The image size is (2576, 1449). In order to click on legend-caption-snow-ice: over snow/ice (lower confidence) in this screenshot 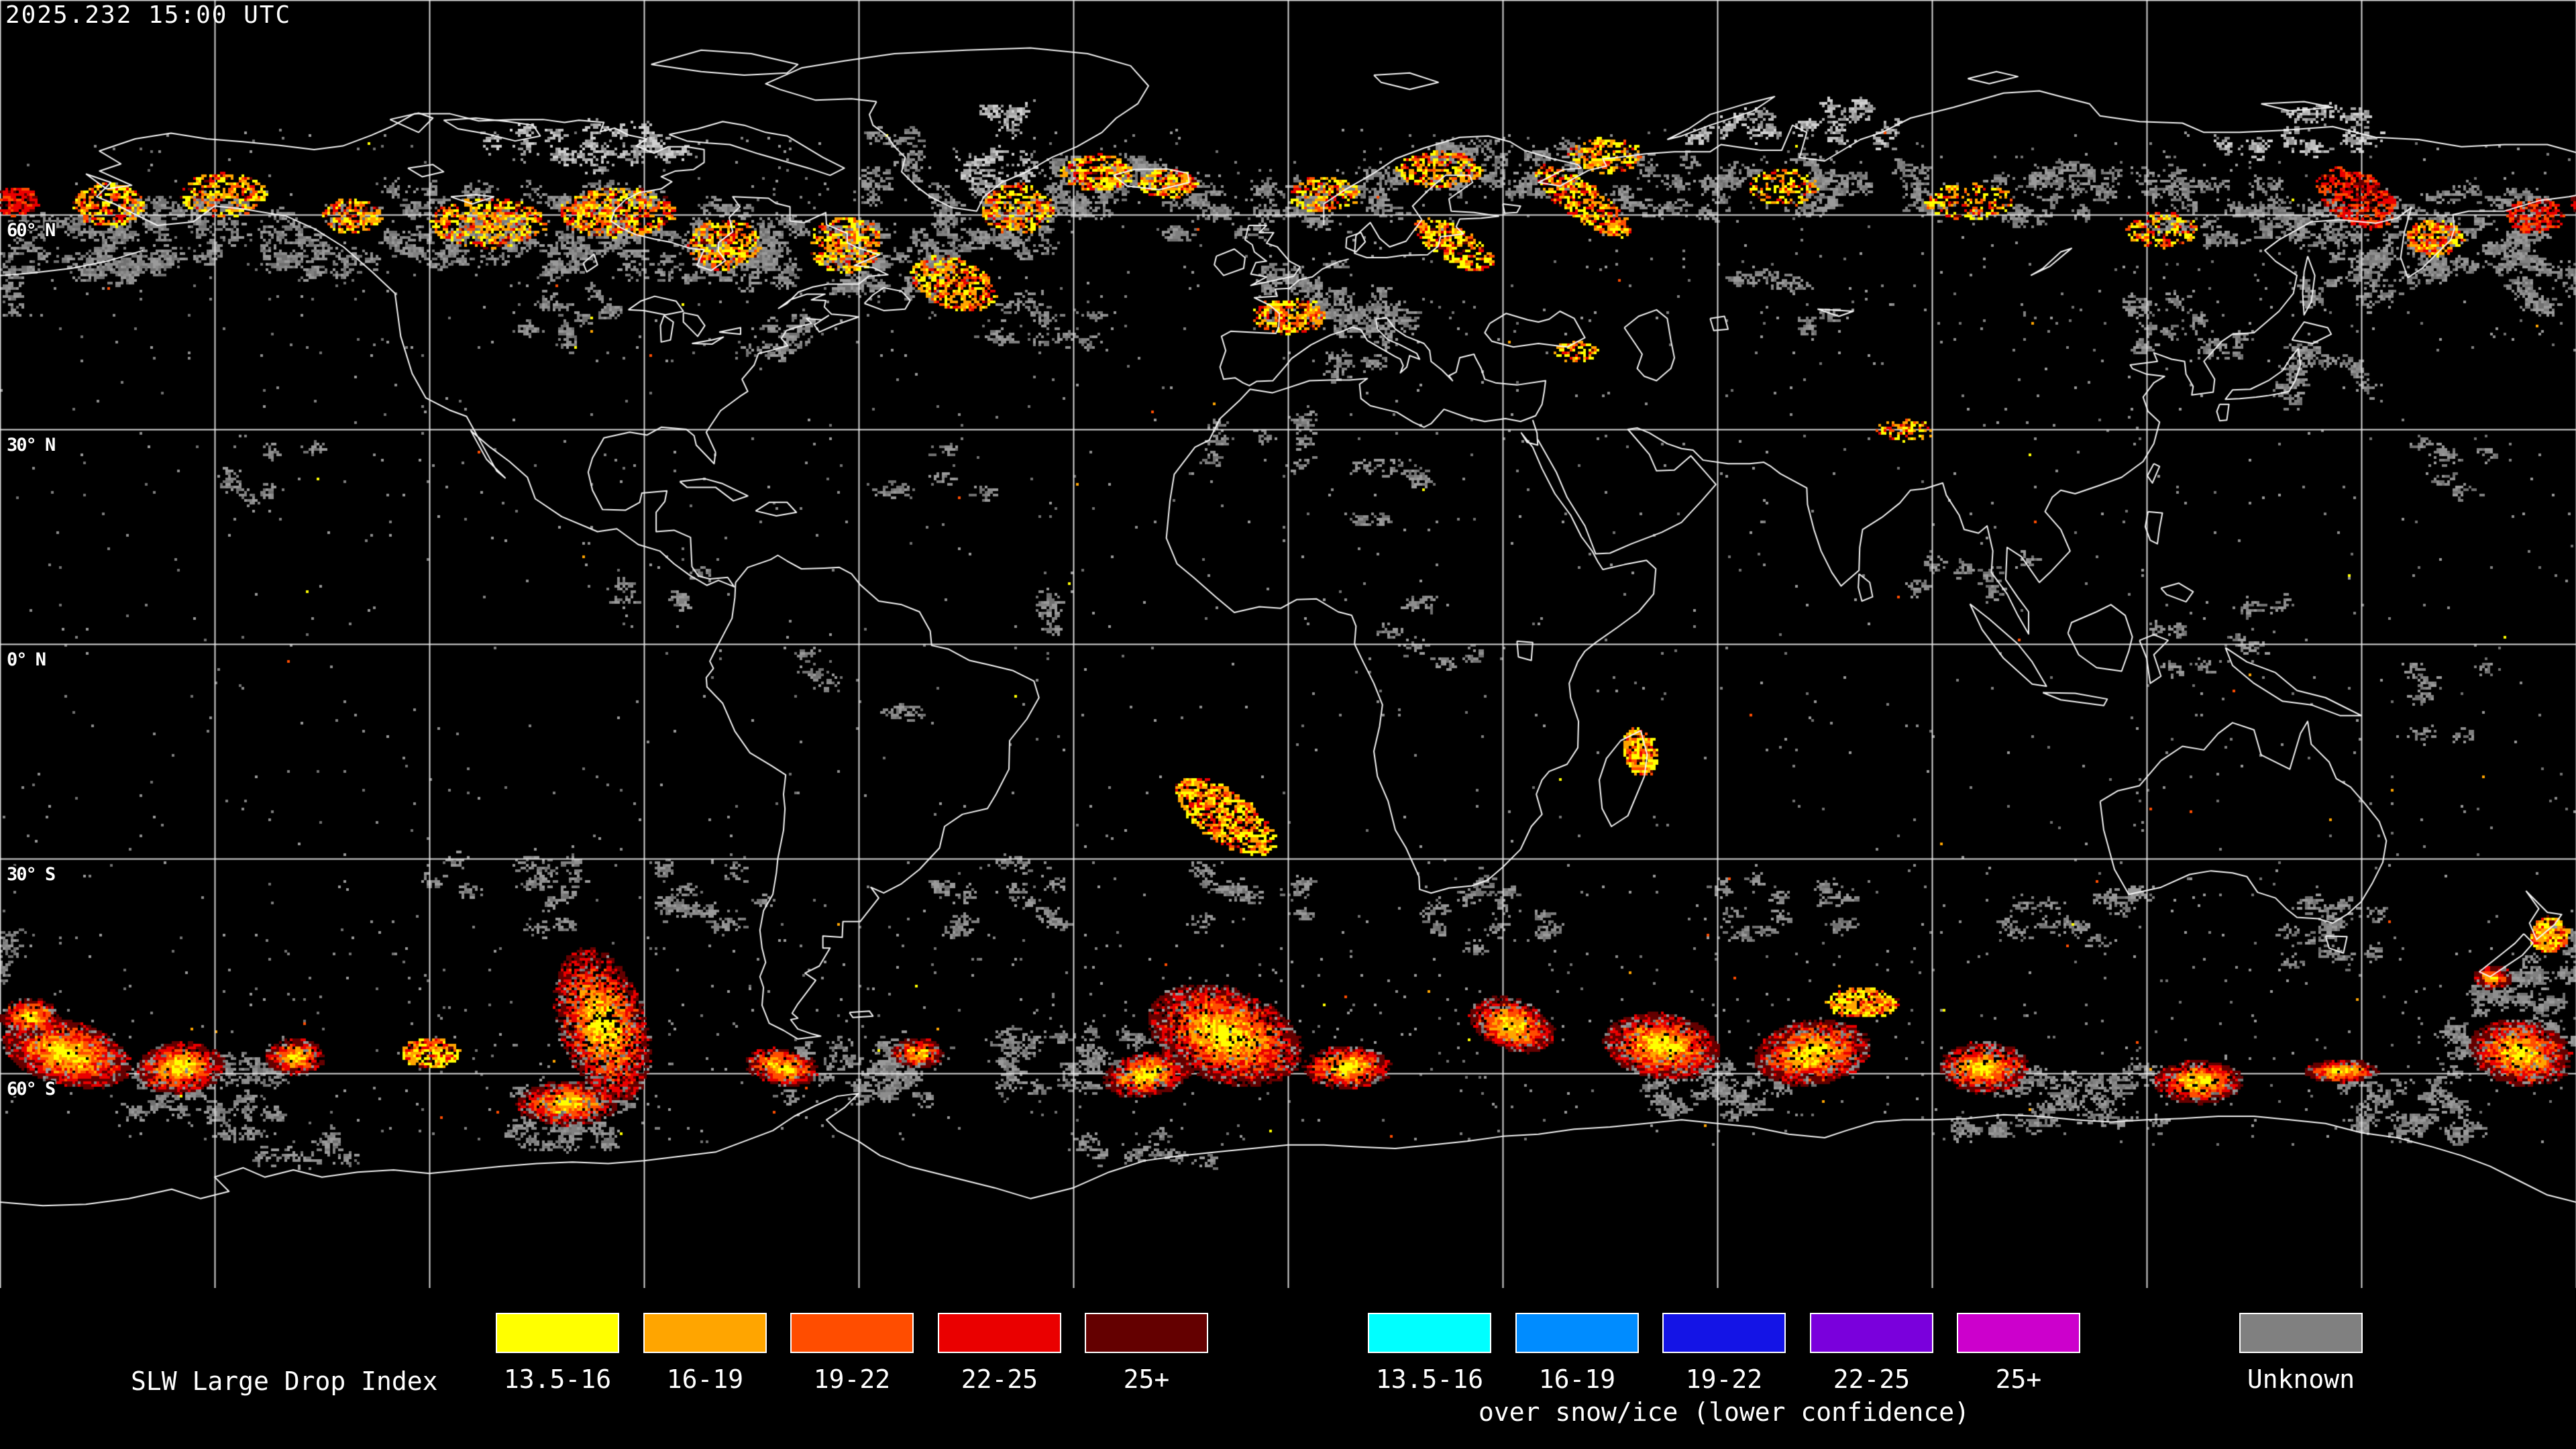, I will do `click(1724, 1412)`.